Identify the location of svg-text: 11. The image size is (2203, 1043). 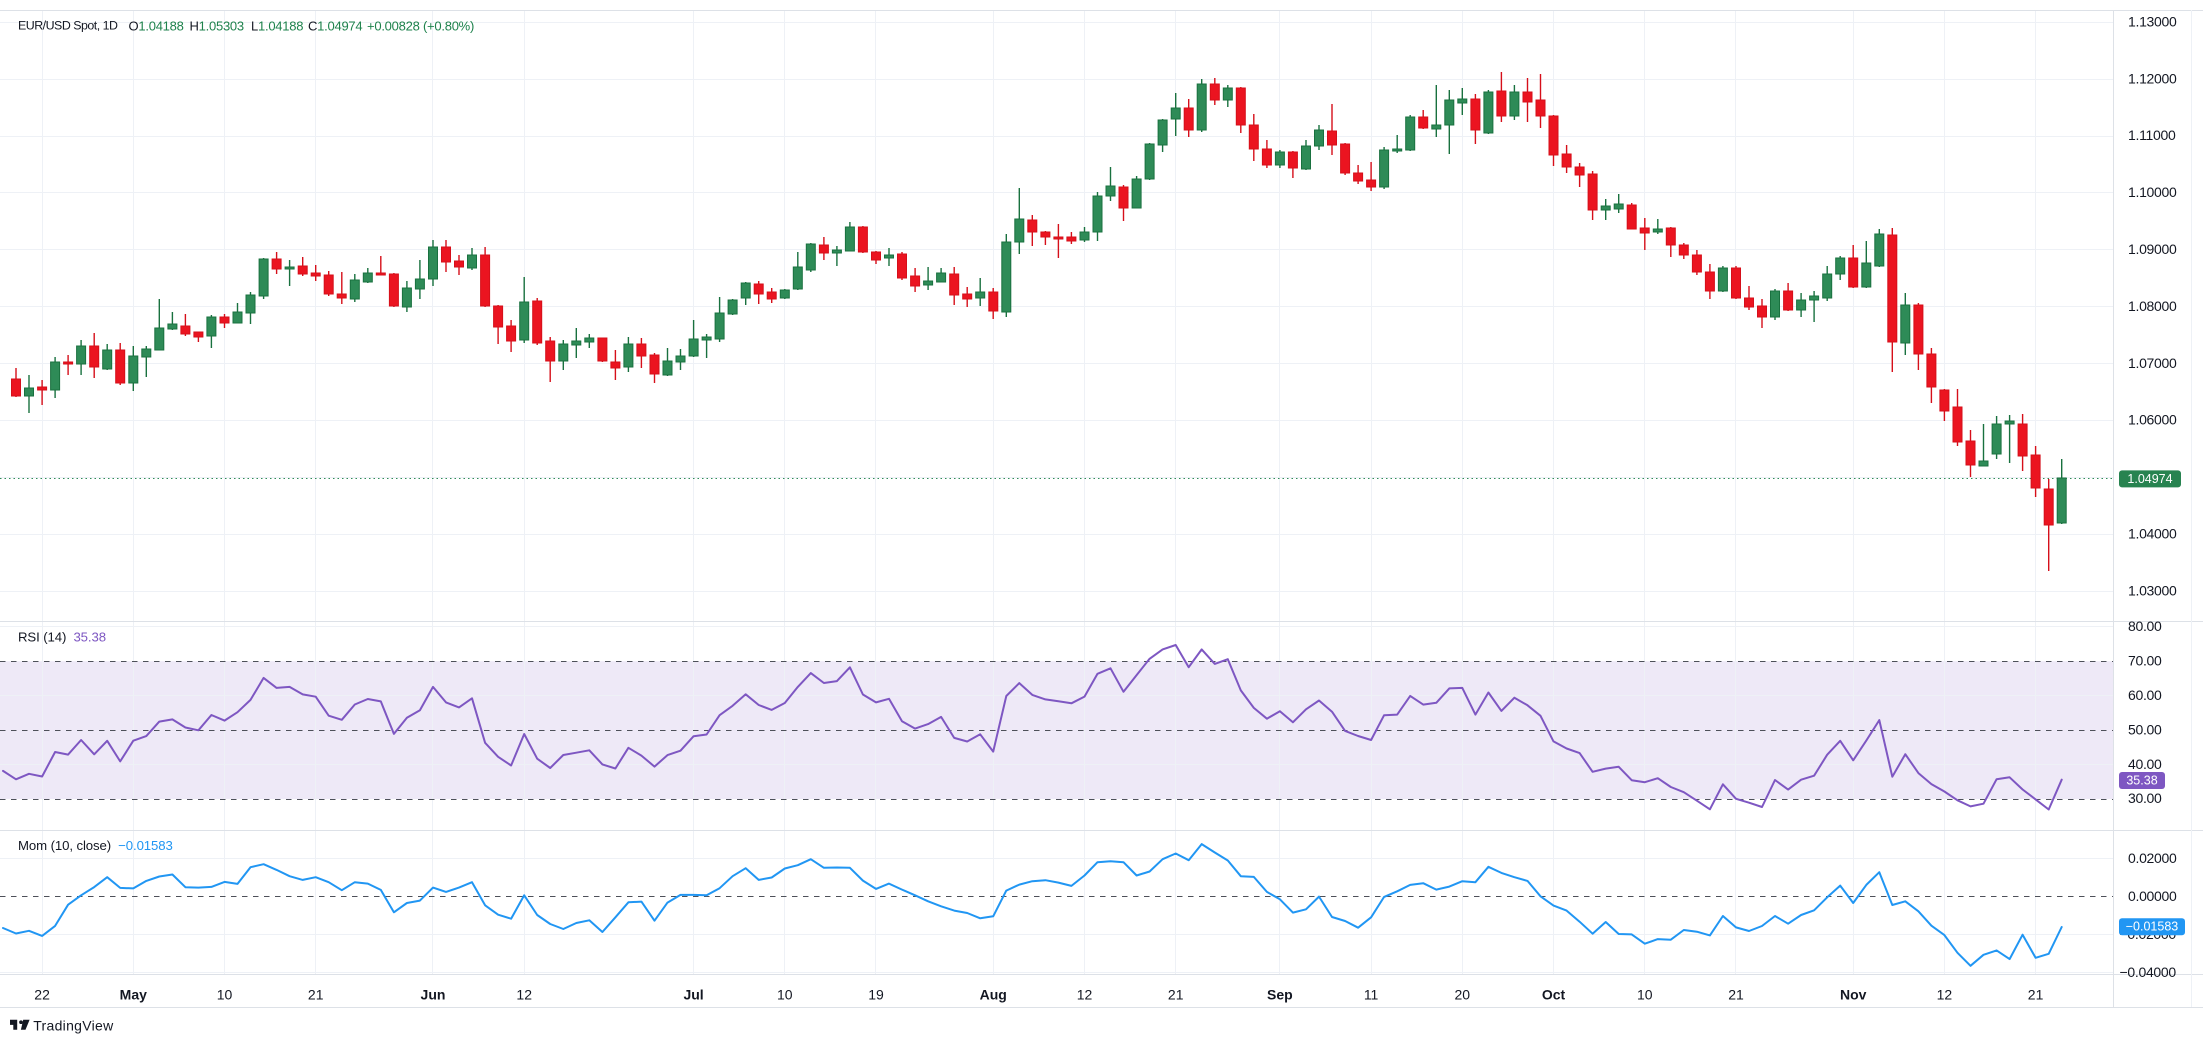
(1371, 994).